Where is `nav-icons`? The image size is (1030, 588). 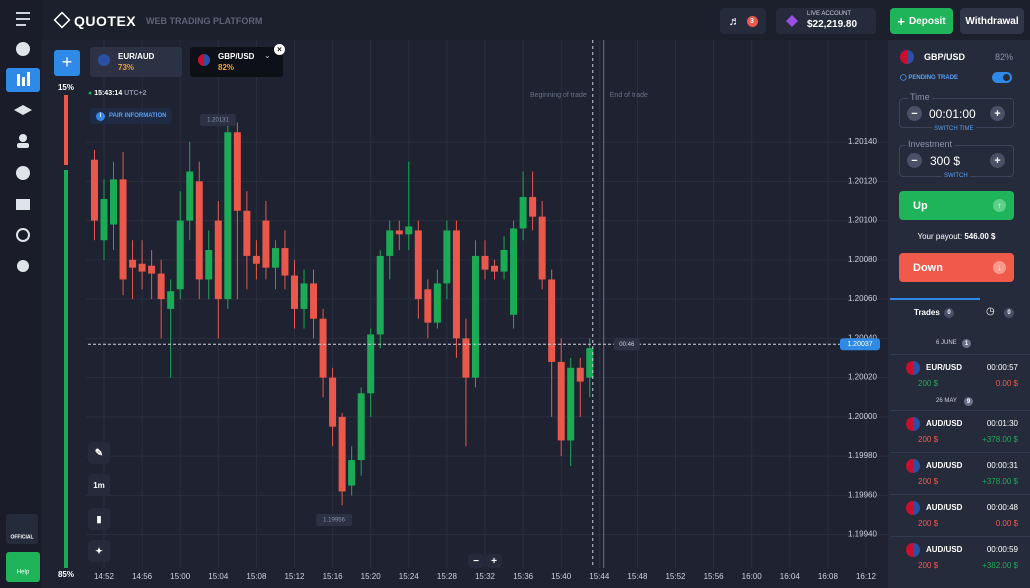
nav-icons is located at coordinates (23, 157).